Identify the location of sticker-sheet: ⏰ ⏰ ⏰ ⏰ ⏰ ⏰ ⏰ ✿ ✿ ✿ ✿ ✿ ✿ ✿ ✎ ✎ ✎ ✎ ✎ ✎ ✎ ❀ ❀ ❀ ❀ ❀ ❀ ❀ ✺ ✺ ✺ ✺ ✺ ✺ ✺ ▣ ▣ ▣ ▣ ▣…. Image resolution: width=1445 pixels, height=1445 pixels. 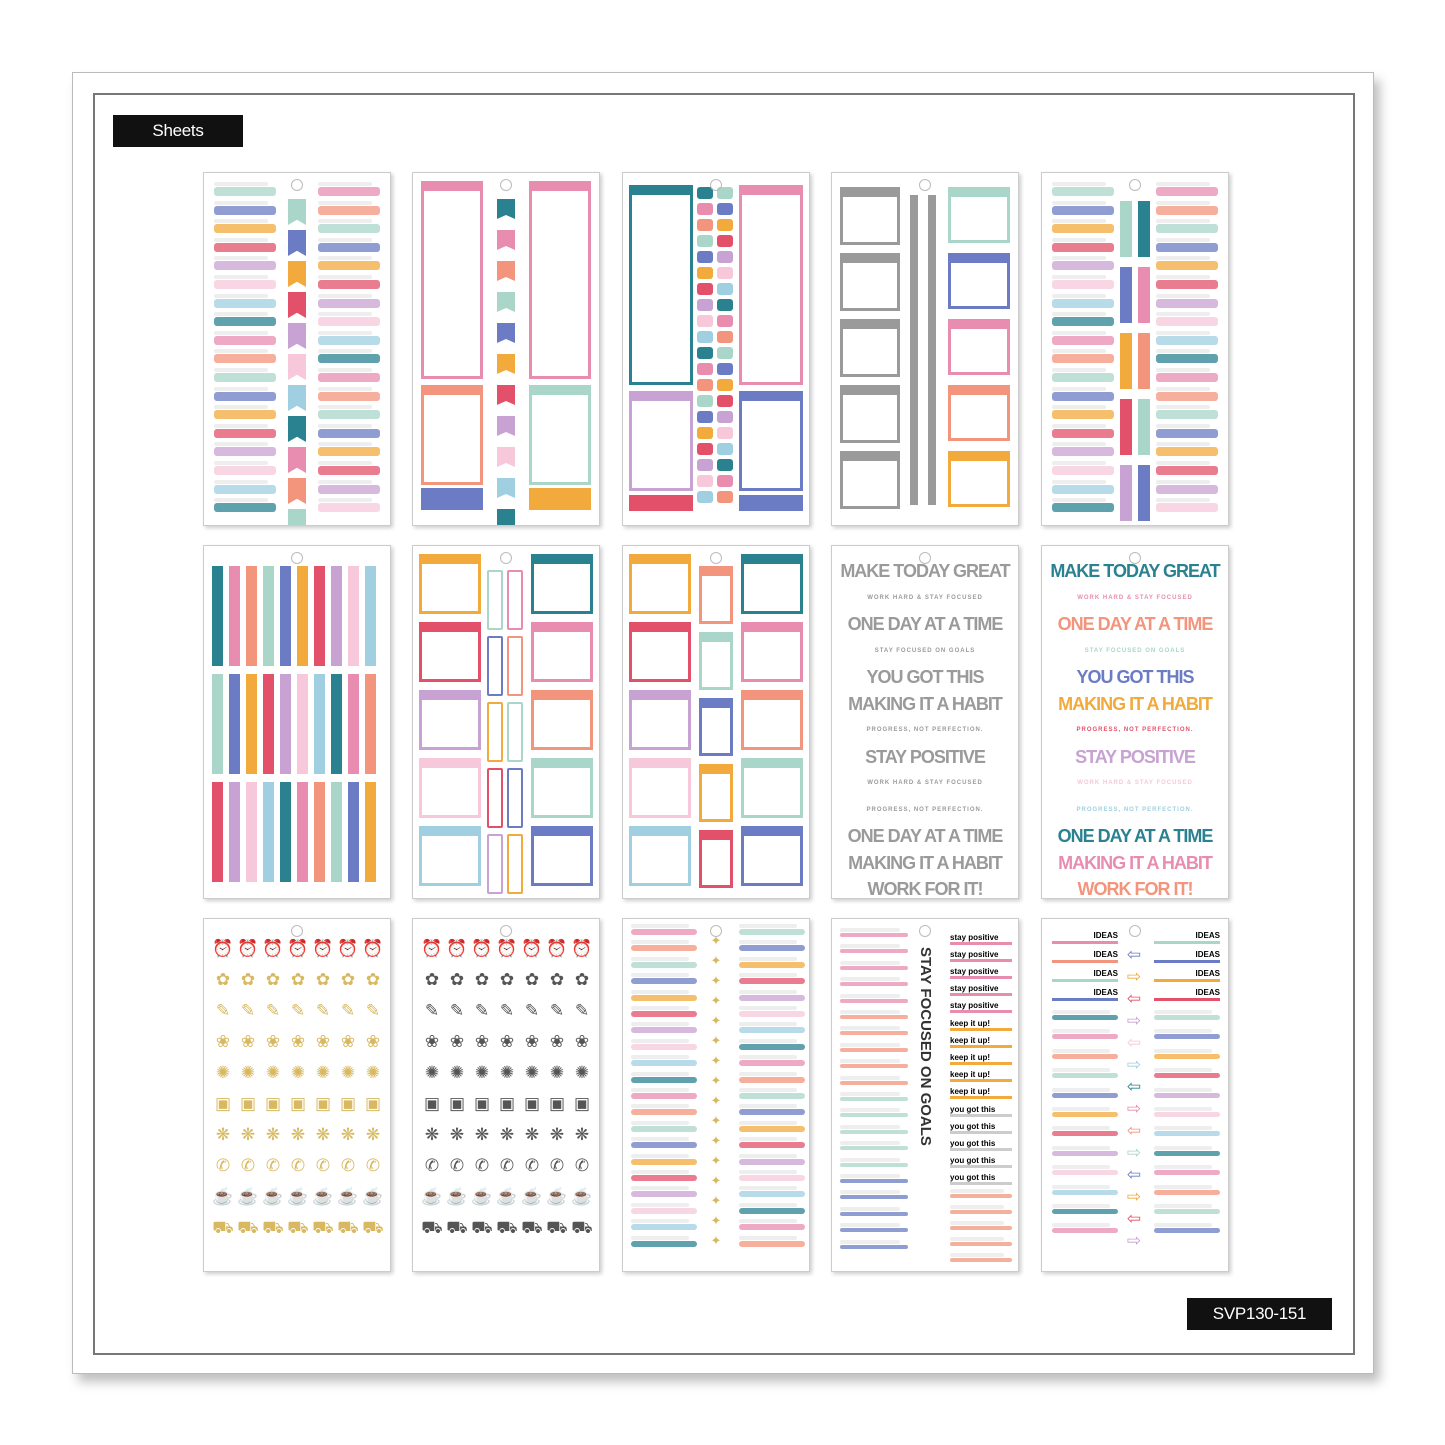
(297, 1095).